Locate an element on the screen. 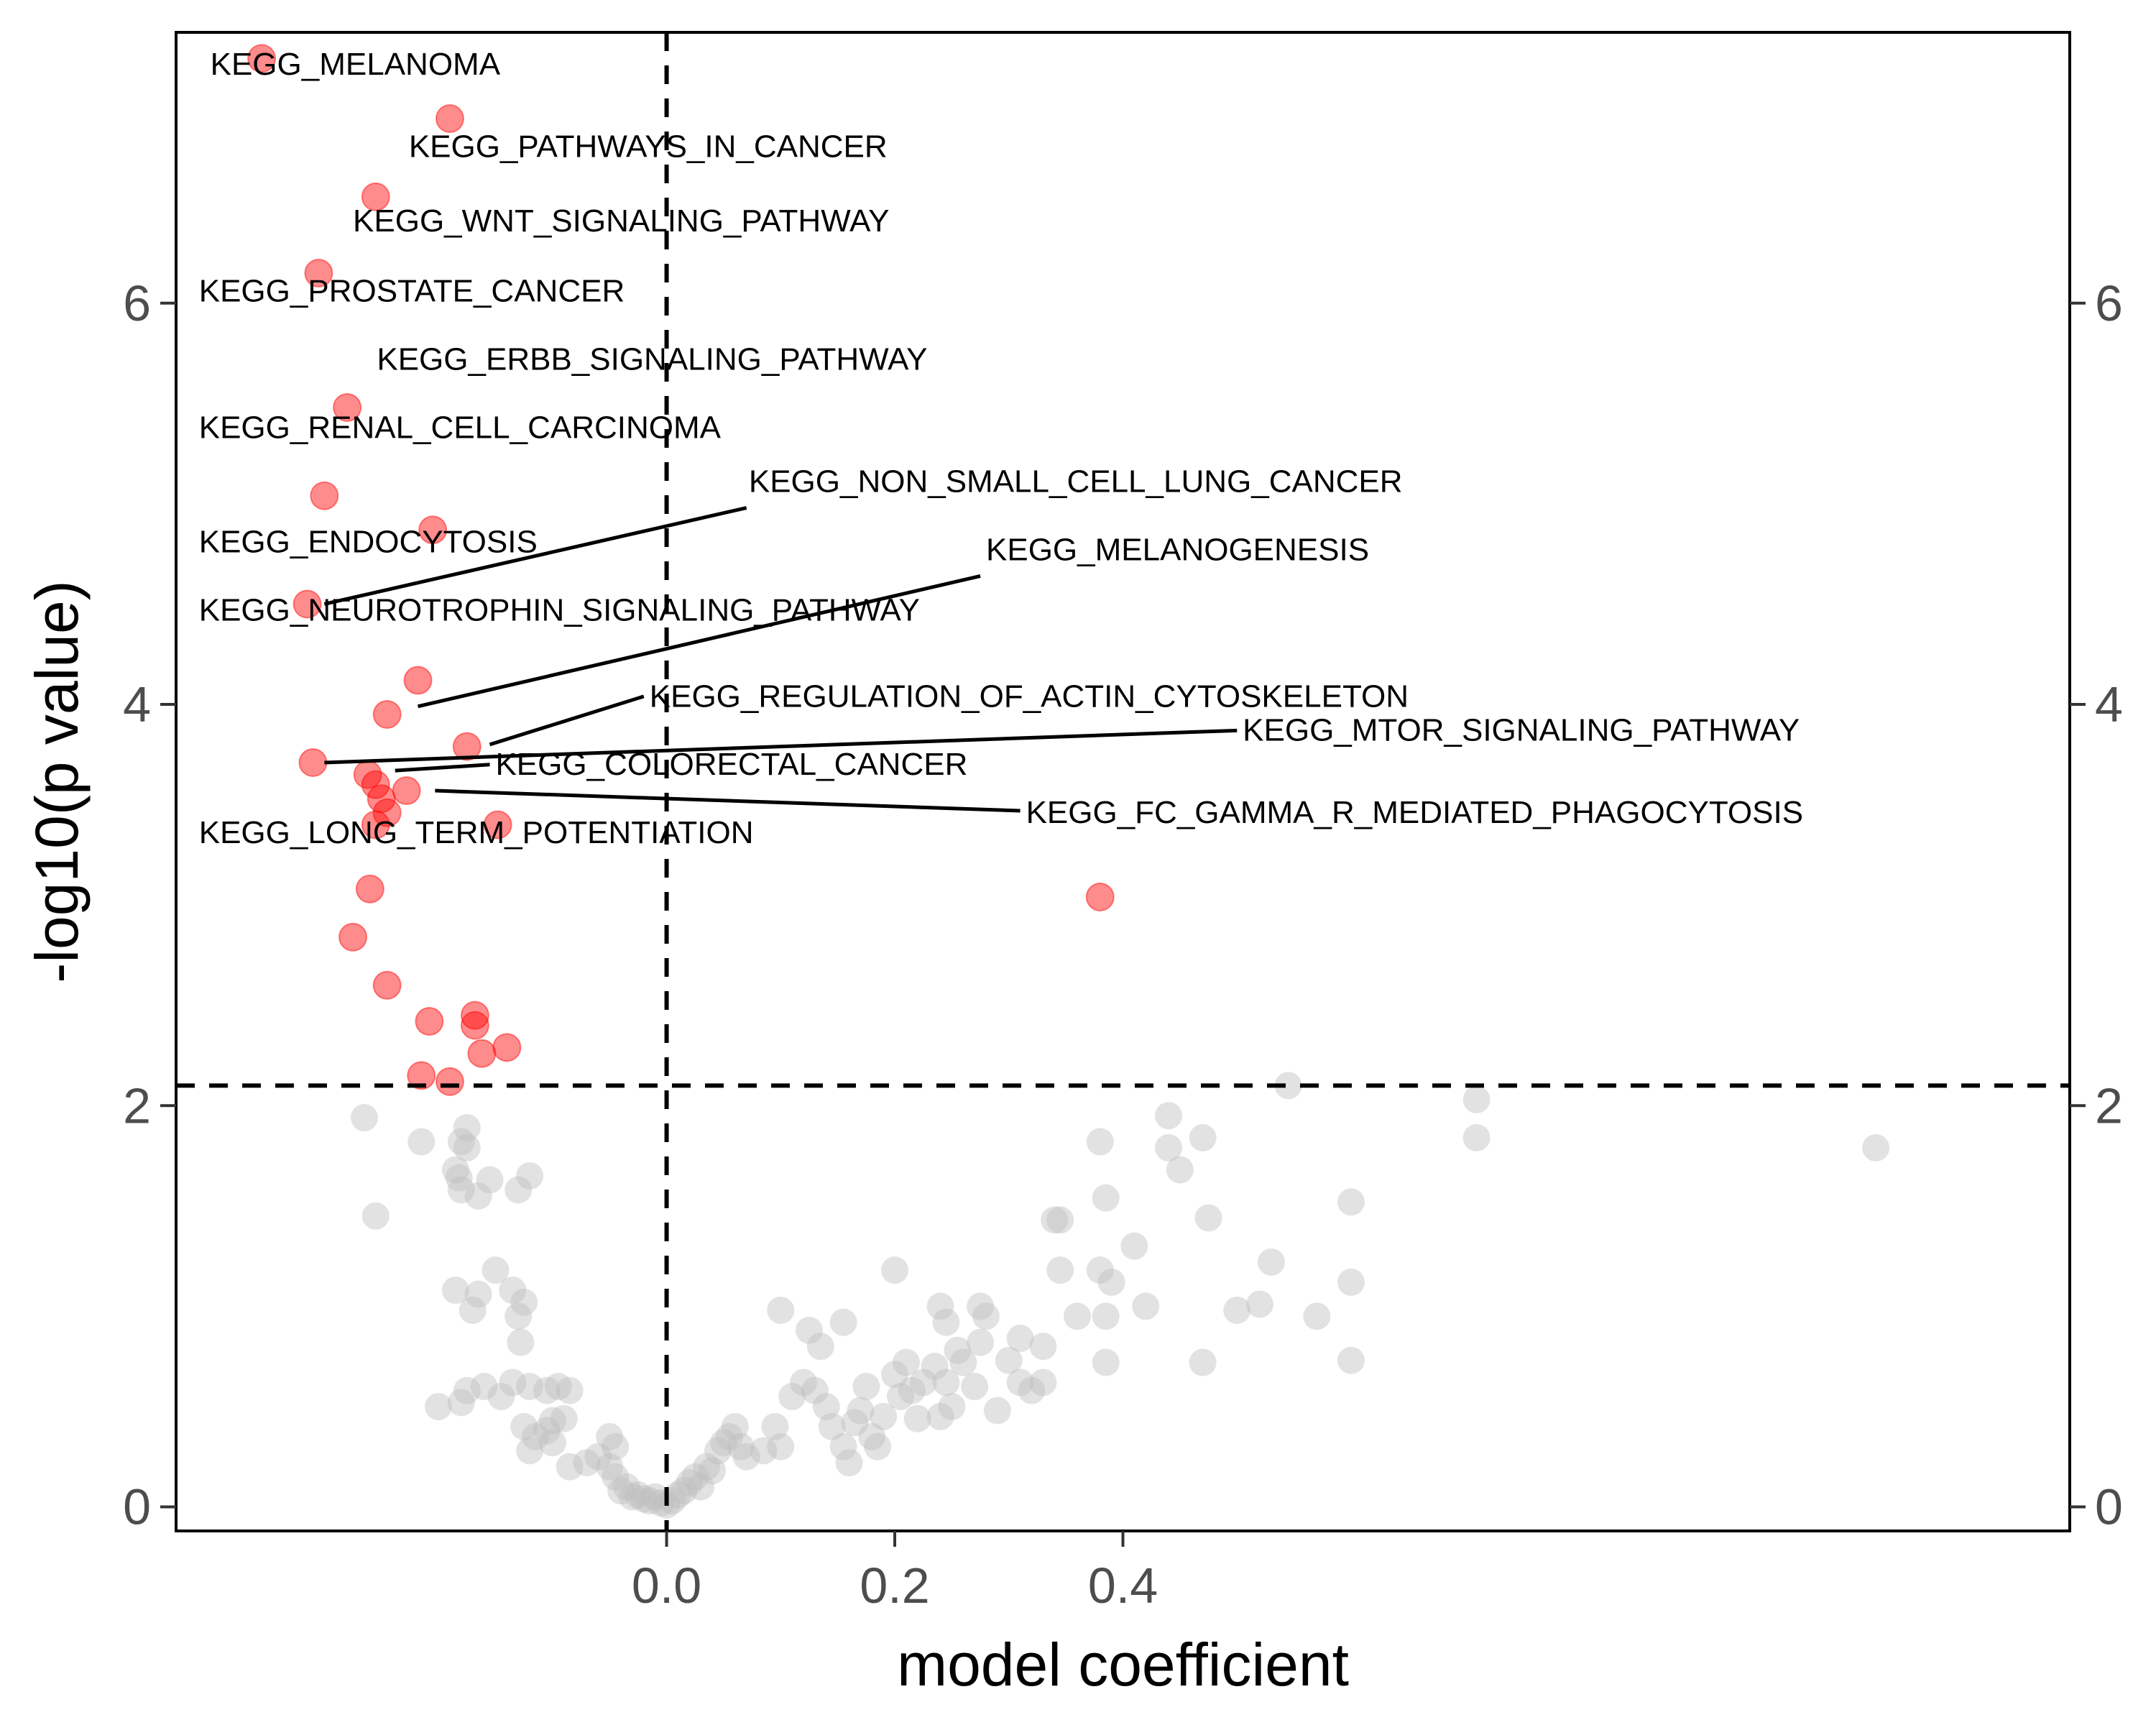  y-tick-label-left: 6 is located at coordinates (137, 303).